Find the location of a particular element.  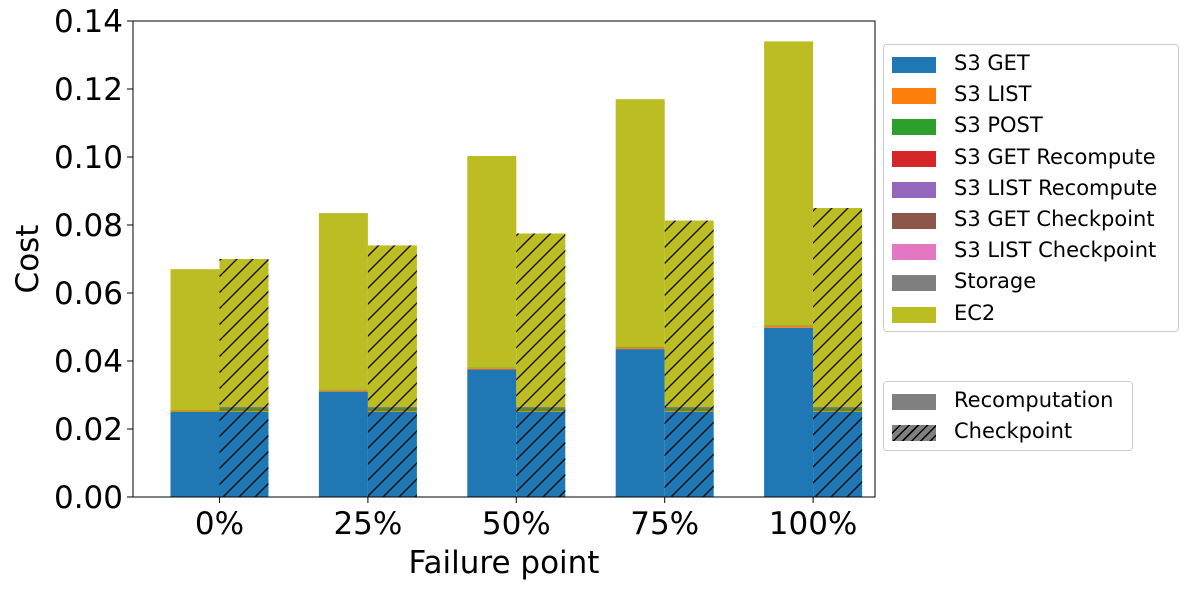

legend-label: S3 GET Checkpoint is located at coordinates (1054, 219).